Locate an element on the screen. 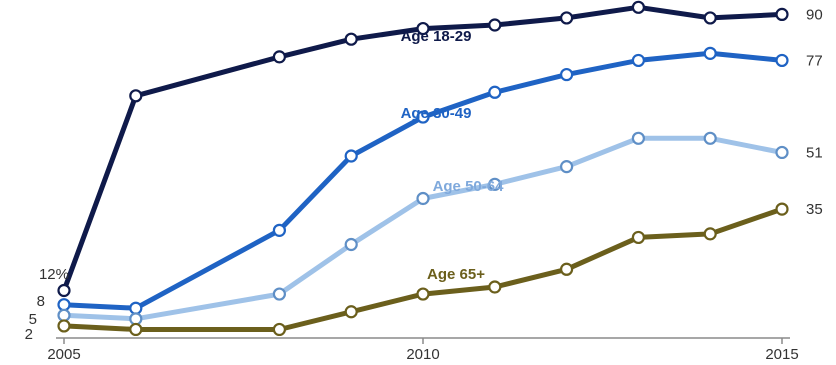  point-age-30-49-2010 is located at coordinates (423, 117).